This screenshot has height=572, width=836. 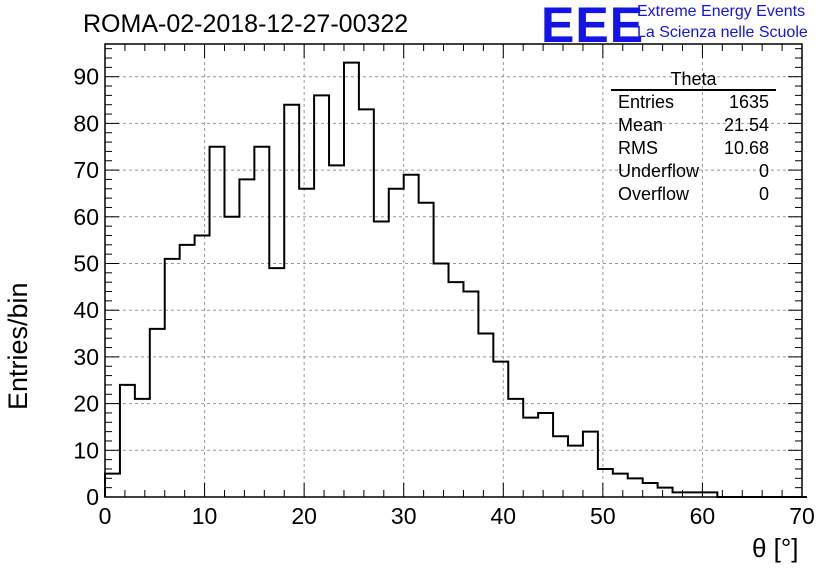 What do you see at coordinates (659, 171) in the screenshot?
I see `stat-label: Underflow` at bounding box center [659, 171].